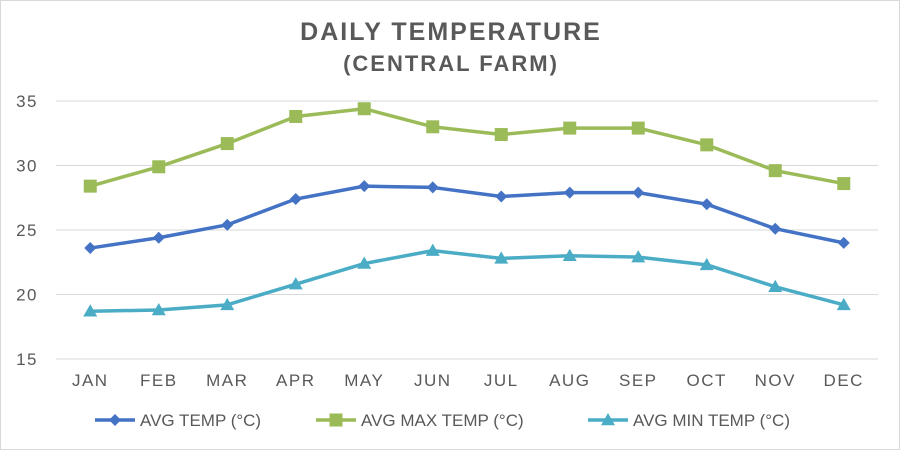 This screenshot has width=902, height=452. What do you see at coordinates (27, 359) in the screenshot?
I see `y-tick-label: 15` at bounding box center [27, 359].